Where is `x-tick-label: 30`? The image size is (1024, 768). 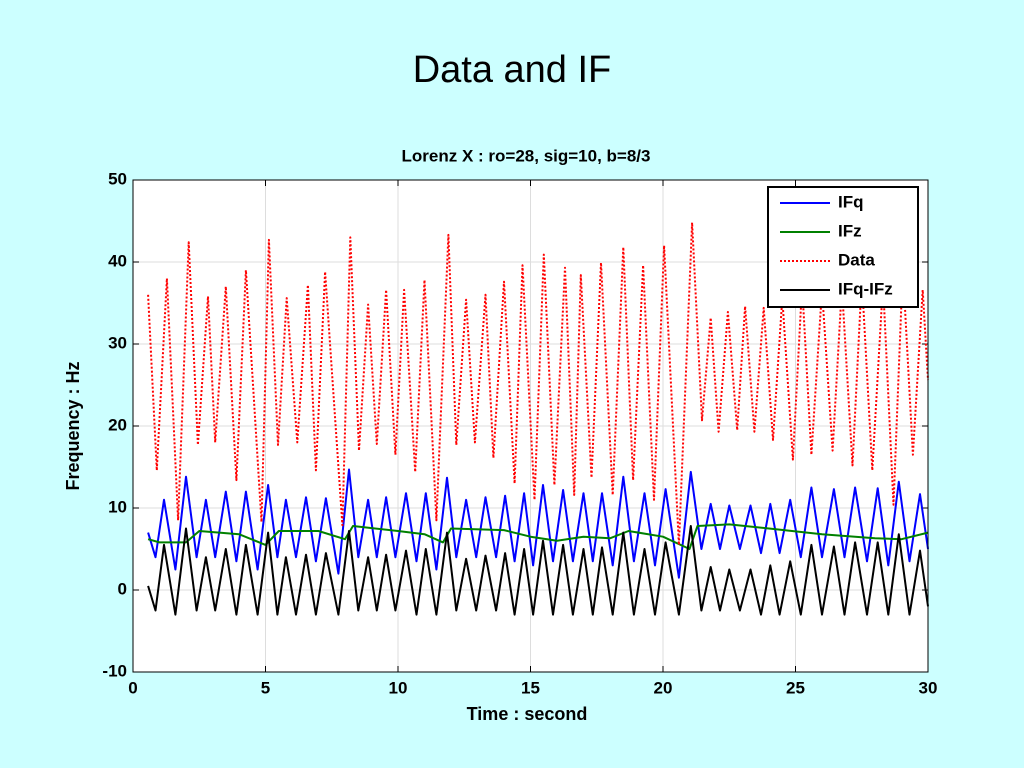
x-tick-label: 30 is located at coordinates (928, 687).